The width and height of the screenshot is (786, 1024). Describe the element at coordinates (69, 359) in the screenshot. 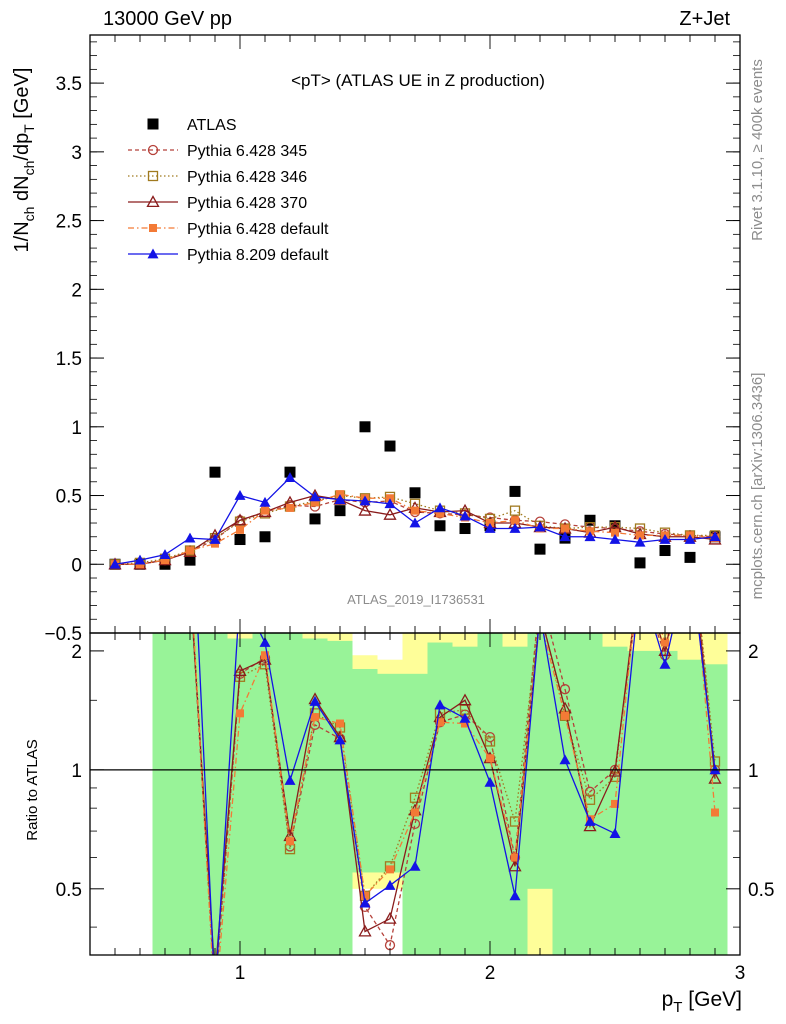

I see `main-y-tick-label: 1.5` at that location.